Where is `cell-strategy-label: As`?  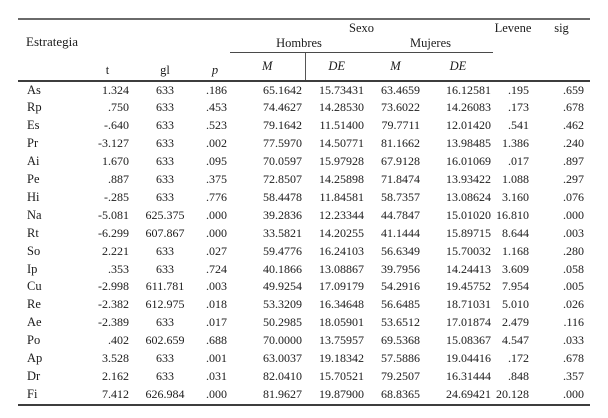 cell-strategy-label: As is located at coordinates (34, 89).